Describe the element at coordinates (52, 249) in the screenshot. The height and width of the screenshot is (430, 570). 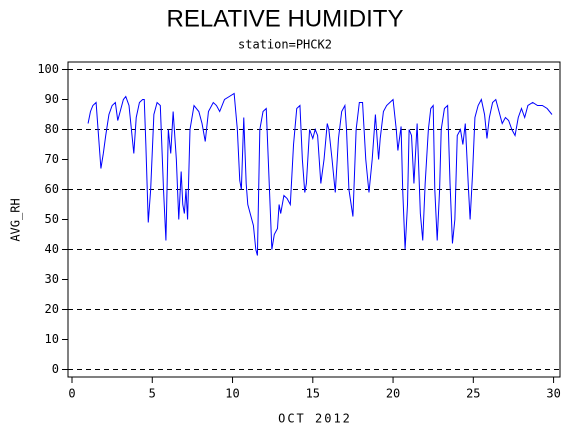
I see `y-tick-label: 40` at that location.